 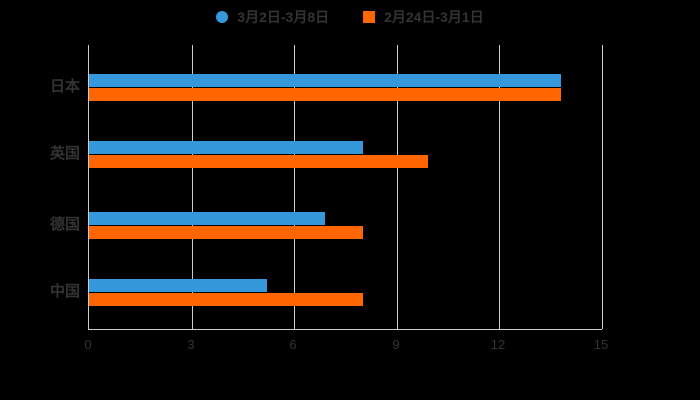 I want to click on x-tick-label: 3, so click(x=191, y=344).